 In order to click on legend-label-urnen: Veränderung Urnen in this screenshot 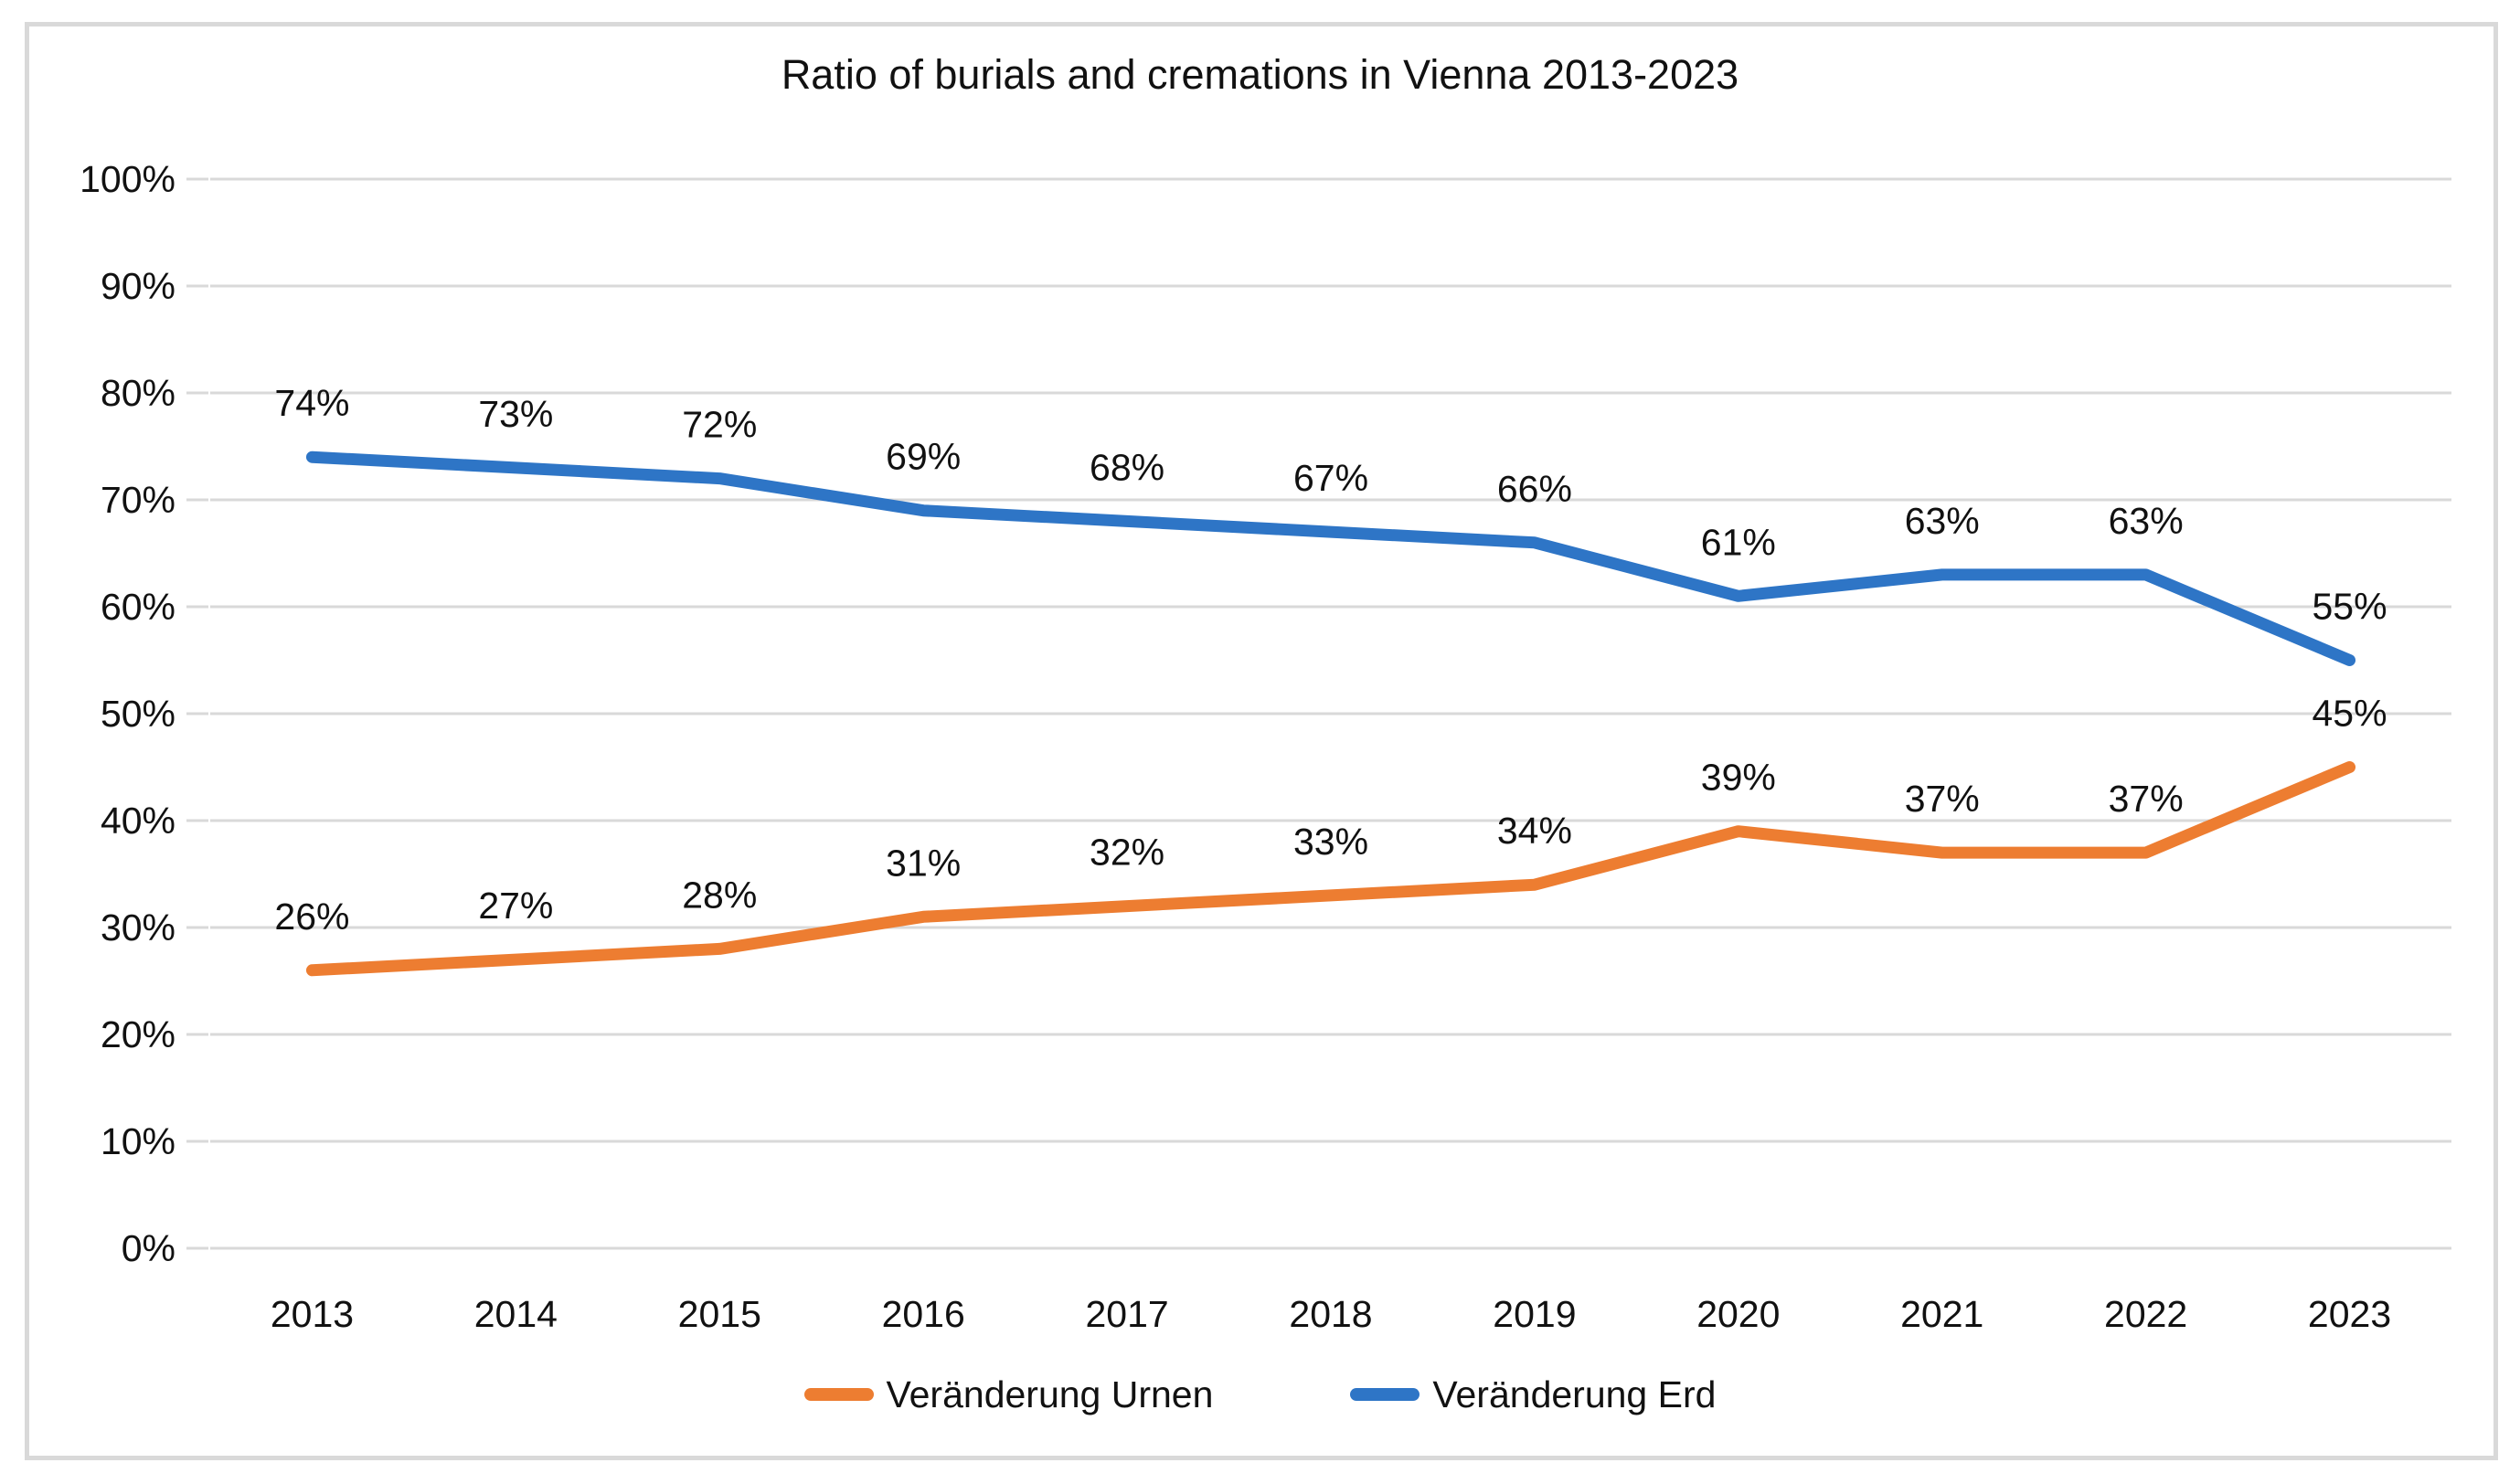, I will do `click(1050, 1394)`.